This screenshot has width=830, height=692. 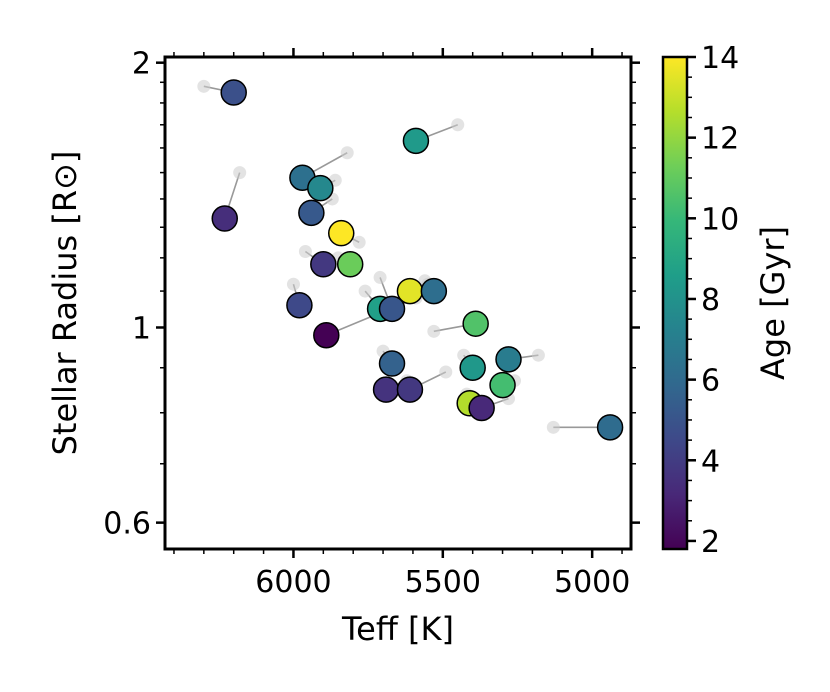 What do you see at coordinates (773, 303) in the screenshot?
I see `colorbar-label: Age [Gyr]` at bounding box center [773, 303].